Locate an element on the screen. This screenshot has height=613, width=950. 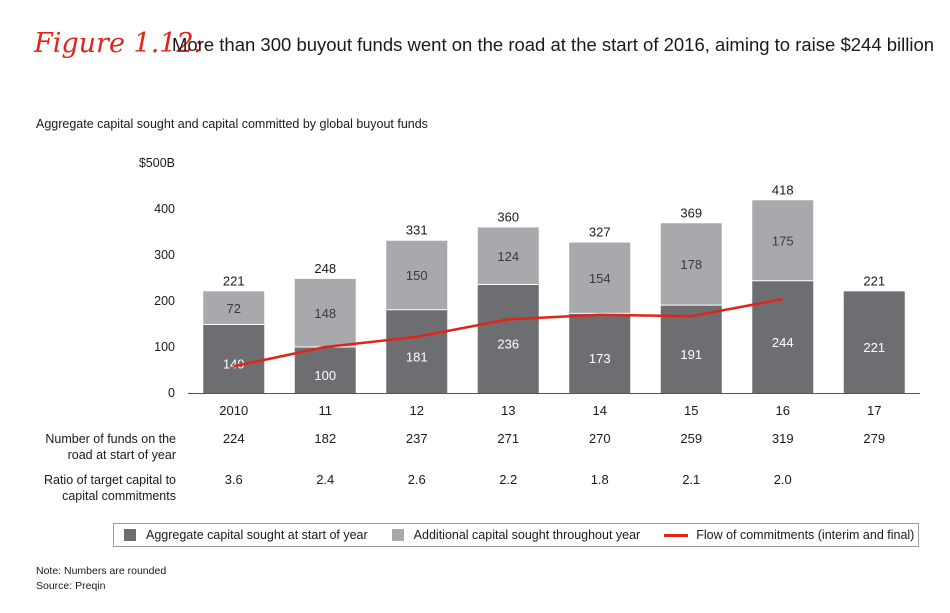
data-label-additional: 72 is located at coordinates (234, 308).